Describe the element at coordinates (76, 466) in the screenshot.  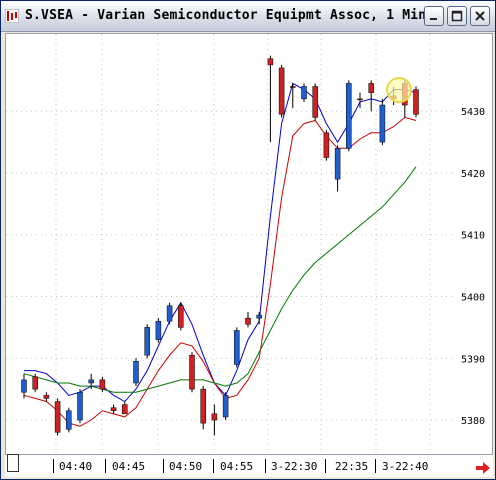
I see `time-axis-label: 04:40` at that location.